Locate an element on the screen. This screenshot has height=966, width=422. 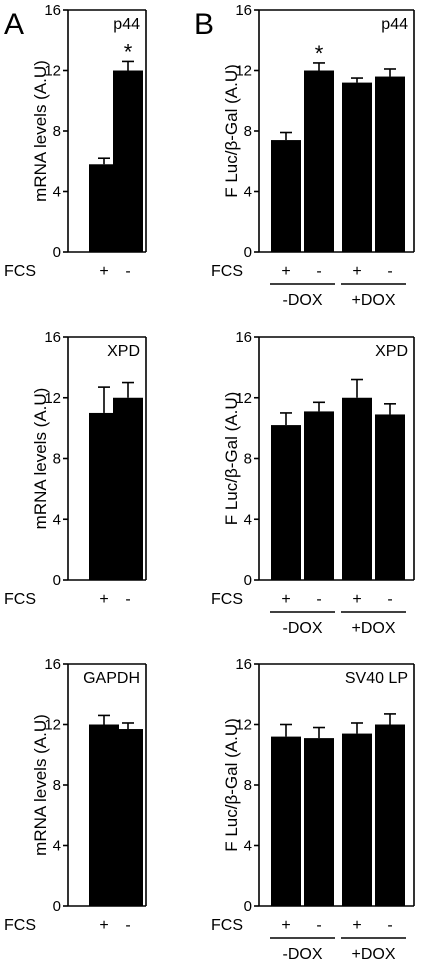
panel-letter-a: A is located at coordinates (14, 24).